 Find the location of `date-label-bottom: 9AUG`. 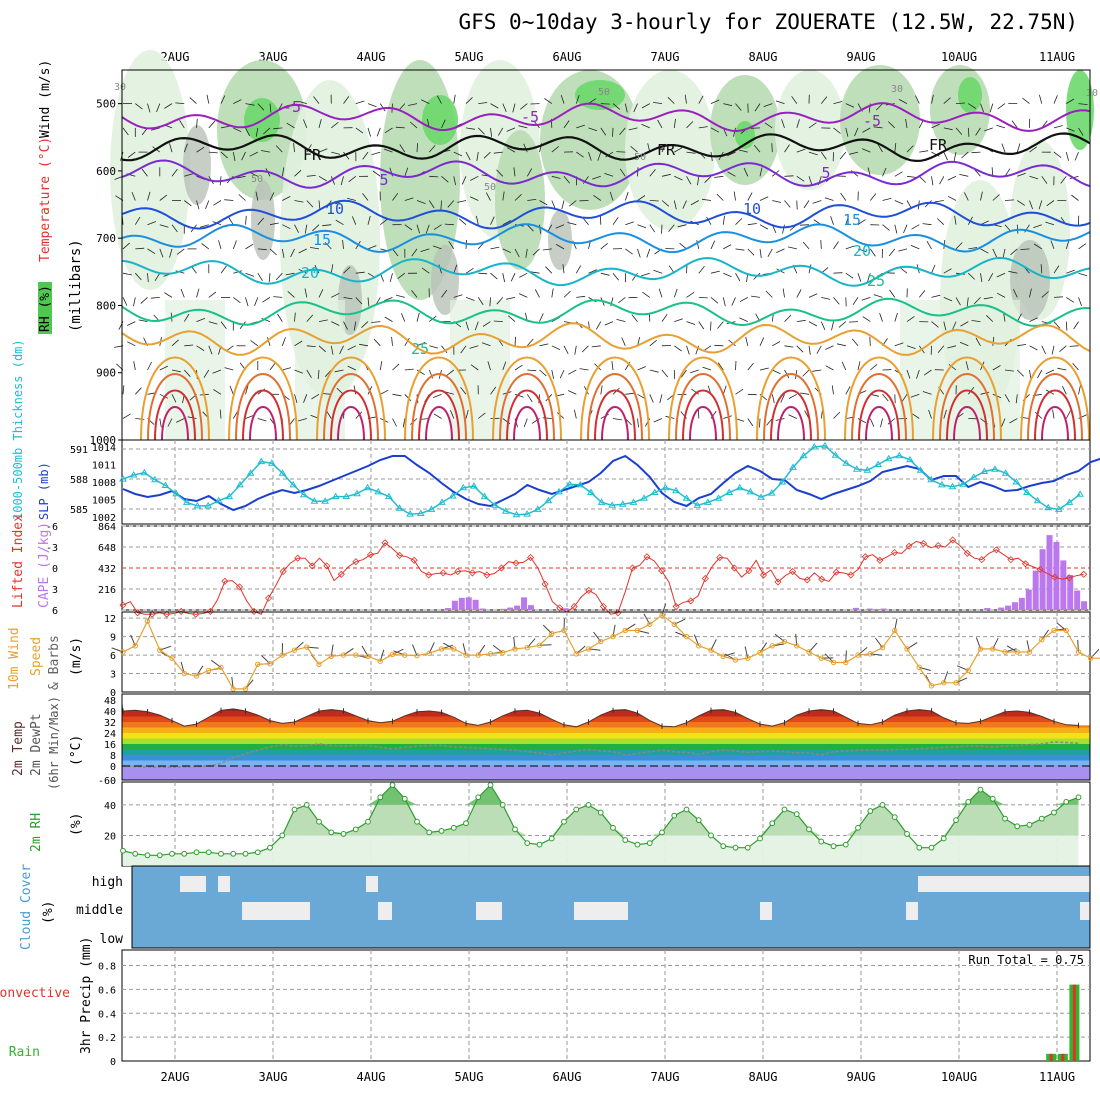

date-label-bottom: 9AUG is located at coordinates (861, 1077).